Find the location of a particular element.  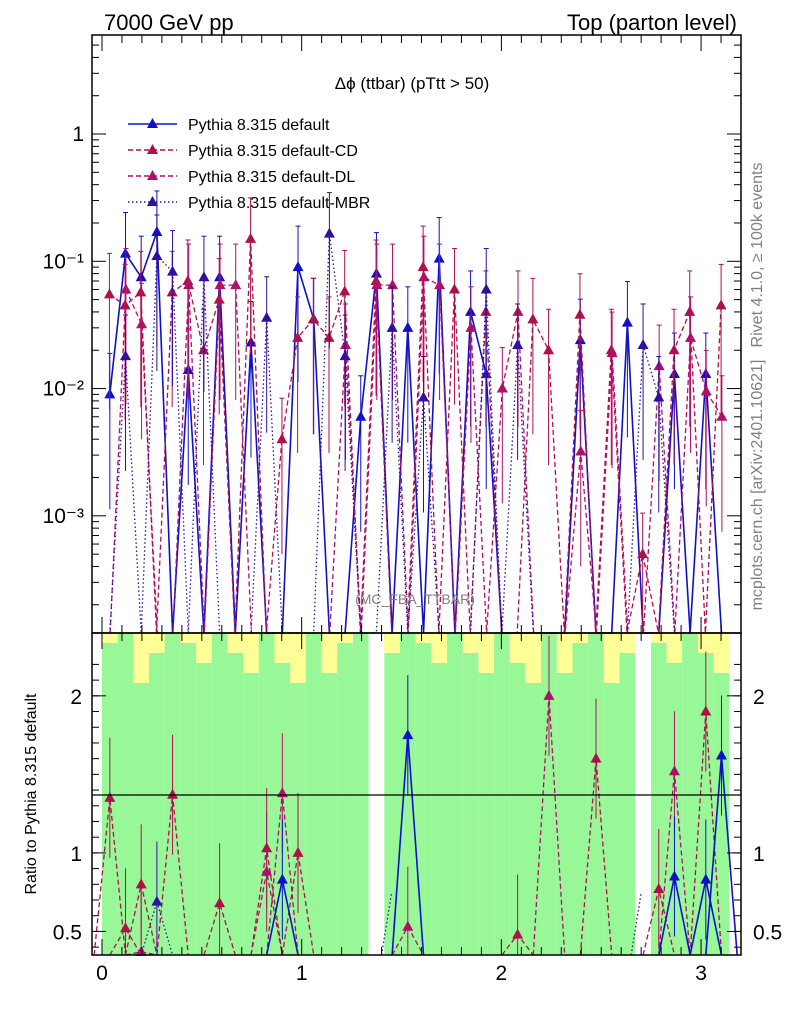

legend-label: Pythia 8.315 default-DL is located at coordinates (271, 177).